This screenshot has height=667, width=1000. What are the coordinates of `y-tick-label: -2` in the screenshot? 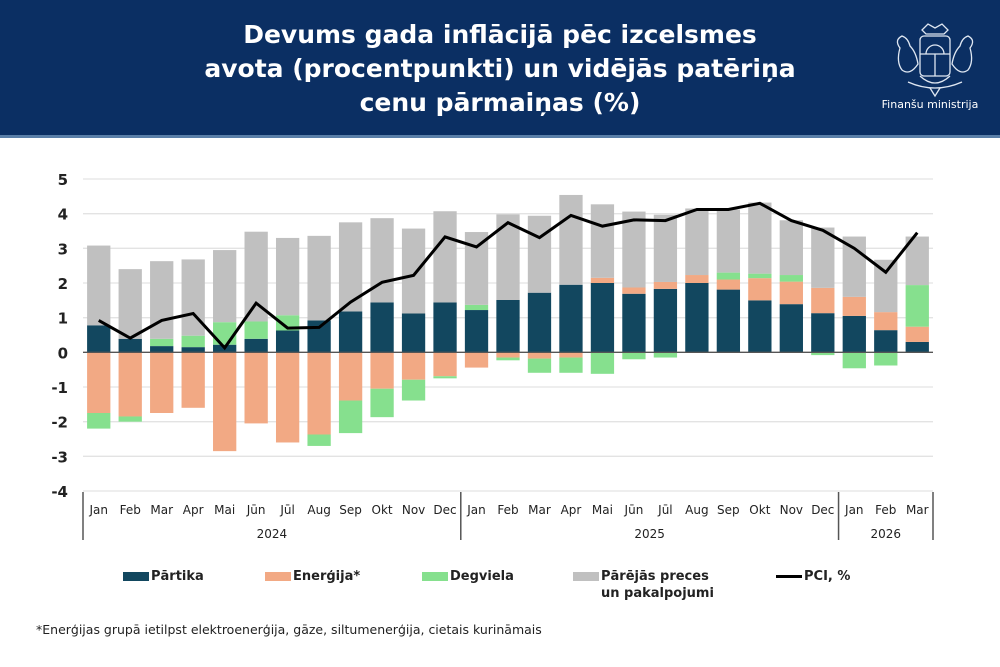 It's located at (59, 423).